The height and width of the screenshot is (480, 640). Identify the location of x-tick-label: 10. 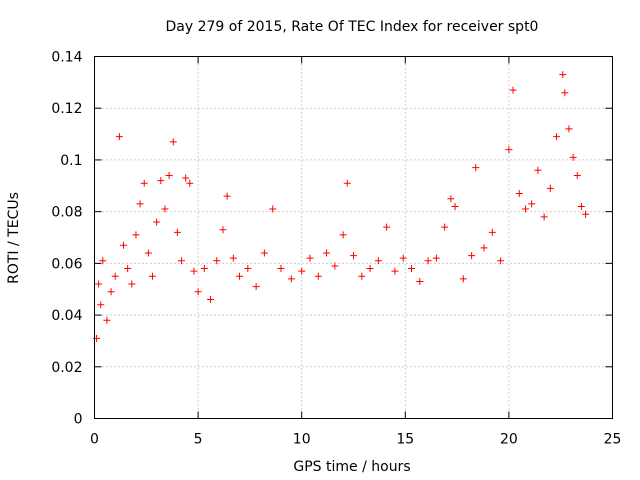
(302, 440).